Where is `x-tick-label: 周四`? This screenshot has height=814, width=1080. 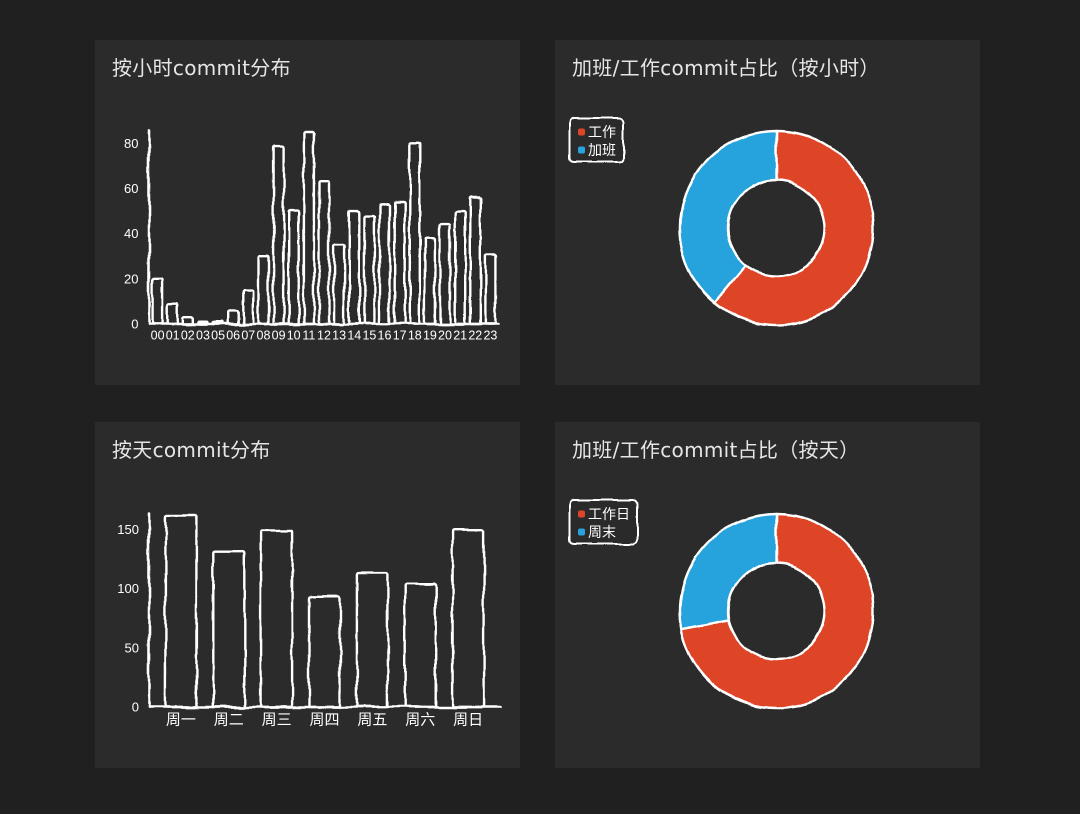 x-tick-label: 周四 is located at coordinates (324, 720).